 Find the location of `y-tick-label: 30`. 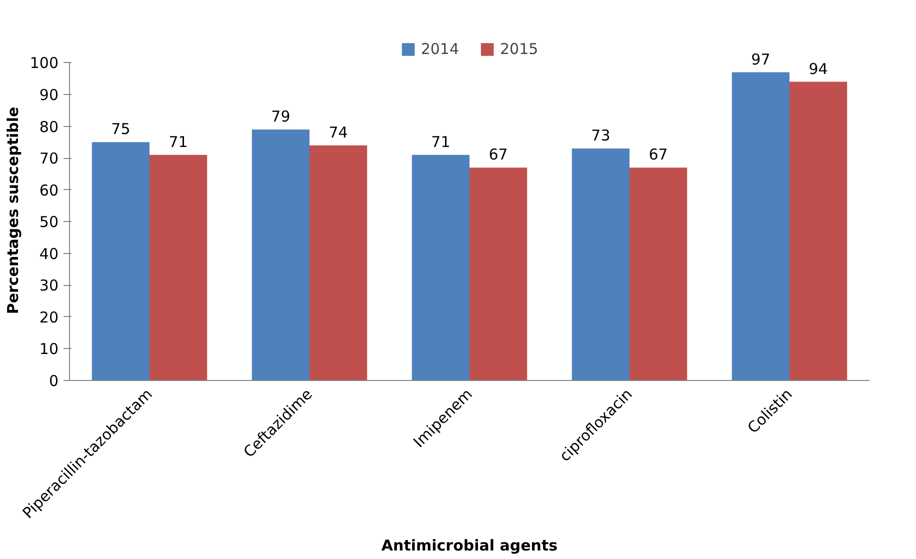

y-tick-label: 30 is located at coordinates (49, 285).